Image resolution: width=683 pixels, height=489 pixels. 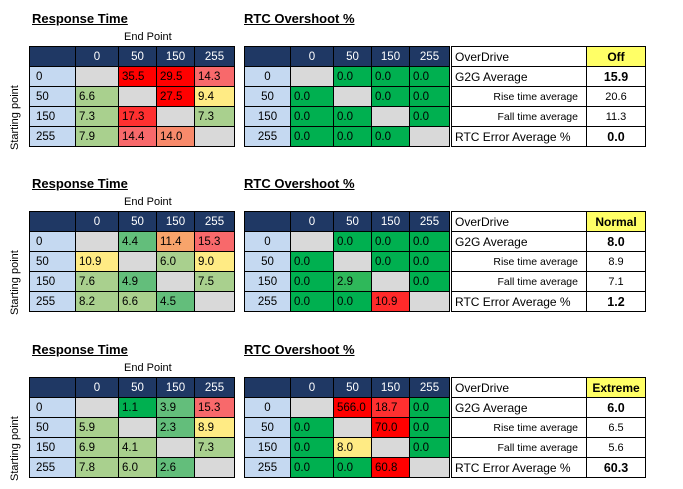 What do you see at coordinates (616, 407) in the screenshot?
I see `g2g-average-value: 6.0` at bounding box center [616, 407].